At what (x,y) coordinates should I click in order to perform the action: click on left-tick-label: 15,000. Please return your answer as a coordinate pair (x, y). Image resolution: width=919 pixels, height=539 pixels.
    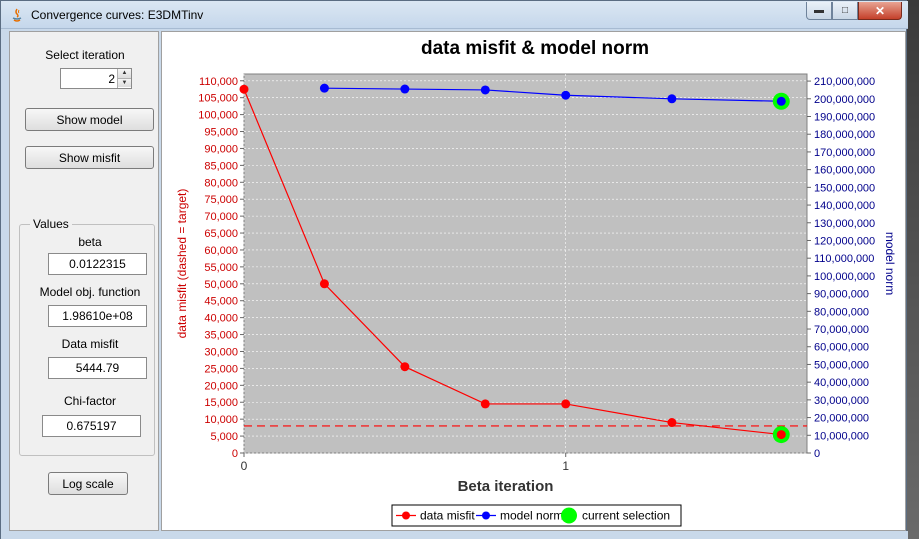
    Looking at the image, I should click on (221, 403).